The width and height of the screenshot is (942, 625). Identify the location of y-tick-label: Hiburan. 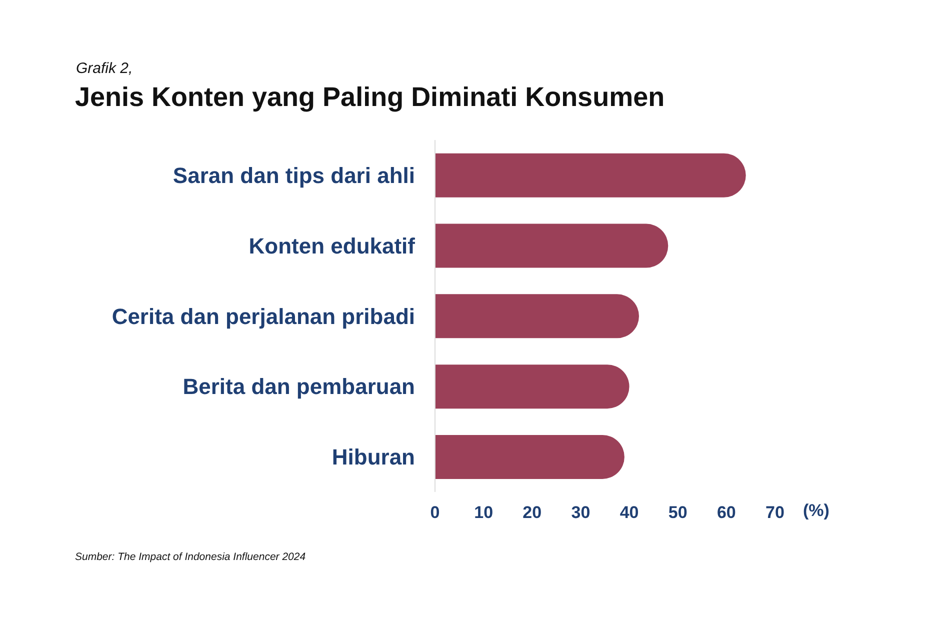
(373, 457).